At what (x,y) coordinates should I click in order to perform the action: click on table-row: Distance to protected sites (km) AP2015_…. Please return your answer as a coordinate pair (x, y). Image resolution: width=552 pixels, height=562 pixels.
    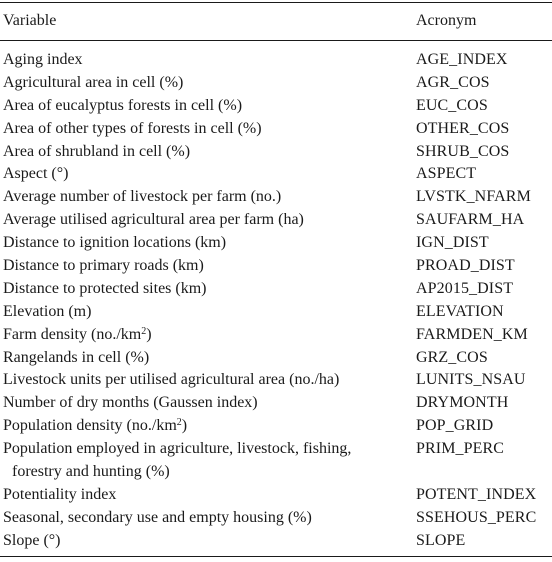
    Looking at the image, I should click on (276, 289).